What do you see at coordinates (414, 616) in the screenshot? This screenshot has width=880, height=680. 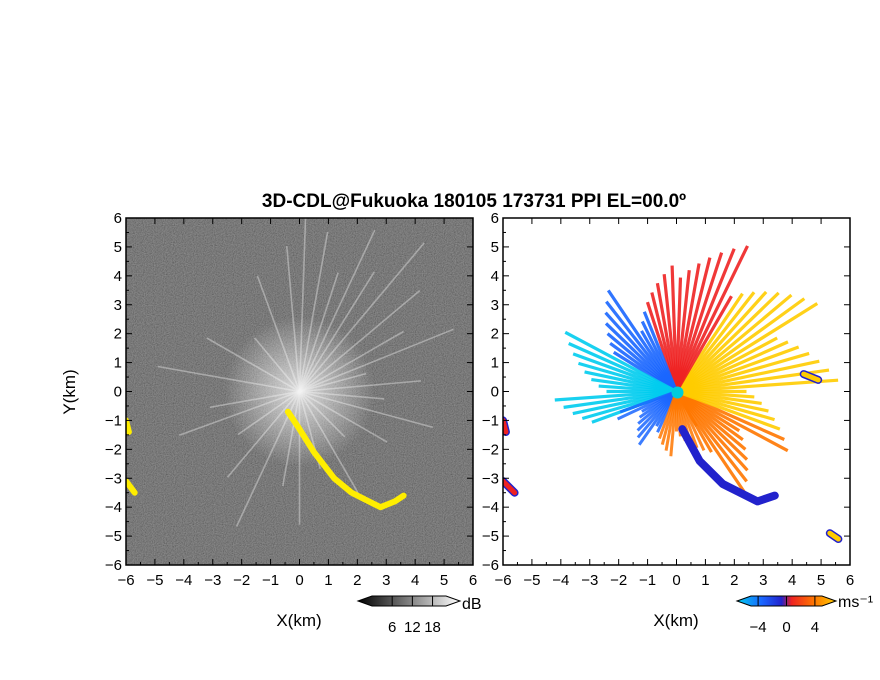 I see `reflectivity-colorbar-ticks: 6 12 18` at bounding box center [414, 616].